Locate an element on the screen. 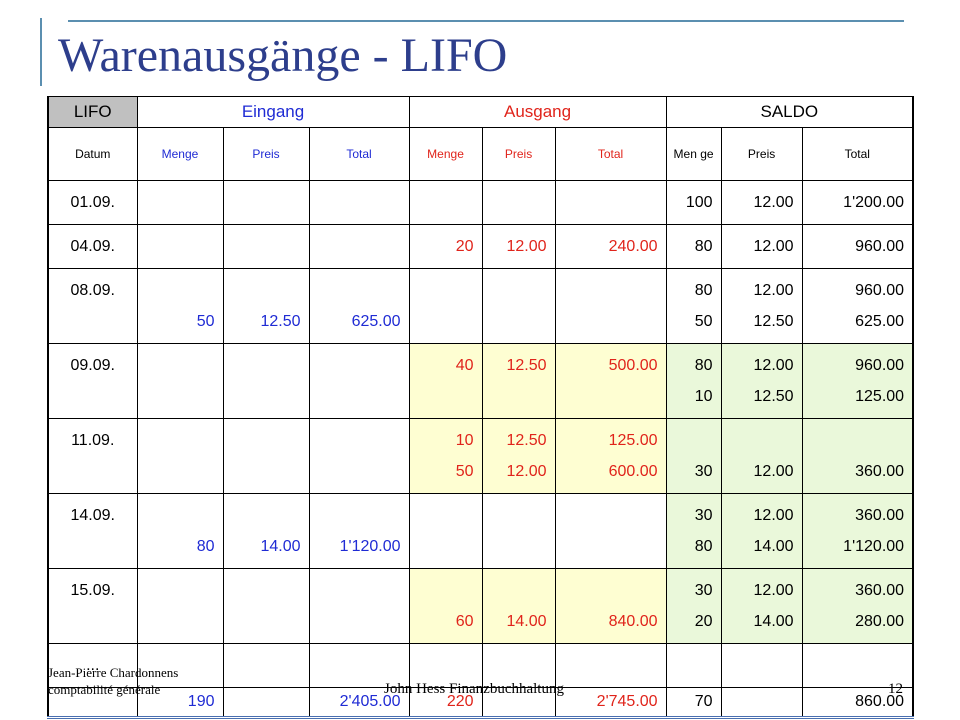 This screenshot has height=720, width=960. cell-saldo-qty: 80 10 is located at coordinates (693, 381).